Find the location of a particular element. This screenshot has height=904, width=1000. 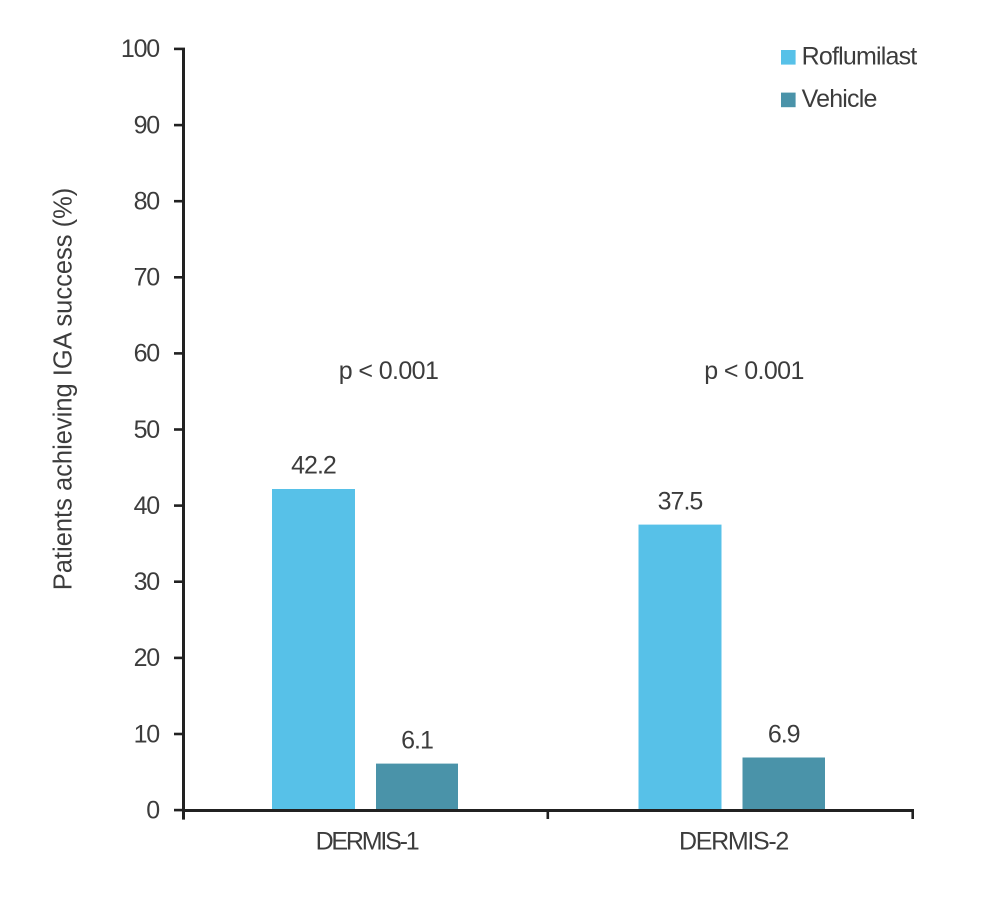

svg-text: 100 is located at coordinates (140, 49).